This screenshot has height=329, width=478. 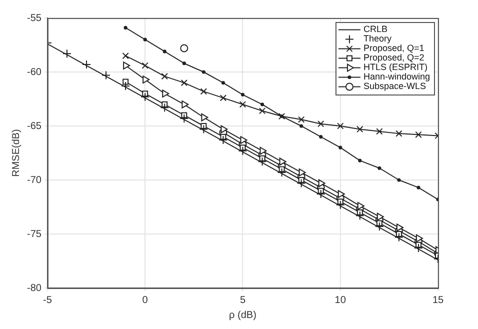 I want to click on legend-label: HTLS (ESPRIT), so click(x=395, y=67).